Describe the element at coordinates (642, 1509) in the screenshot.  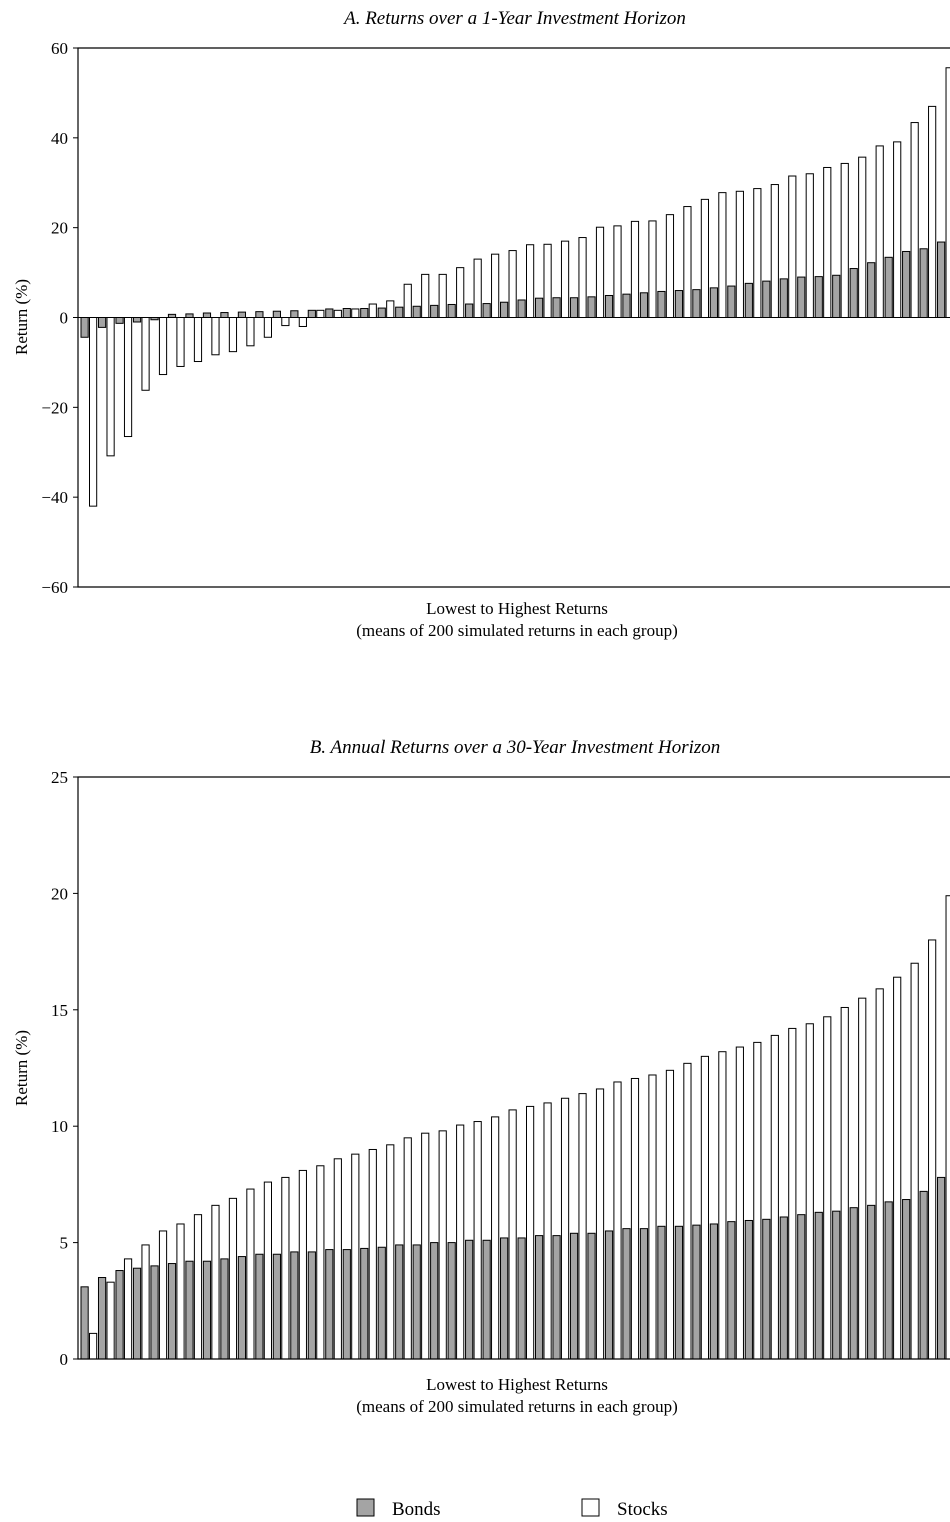
I see `legend-label-stocks: Stocks` at that location.